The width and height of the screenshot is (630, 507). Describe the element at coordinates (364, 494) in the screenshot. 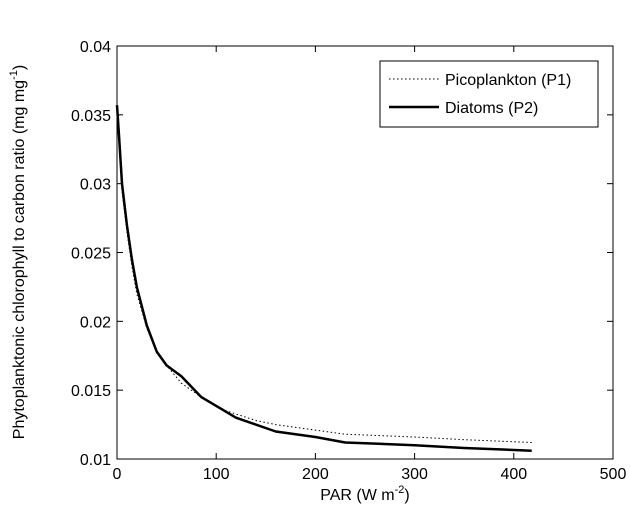

I see `x-axis-label: PAR (W m-2)` at that location.